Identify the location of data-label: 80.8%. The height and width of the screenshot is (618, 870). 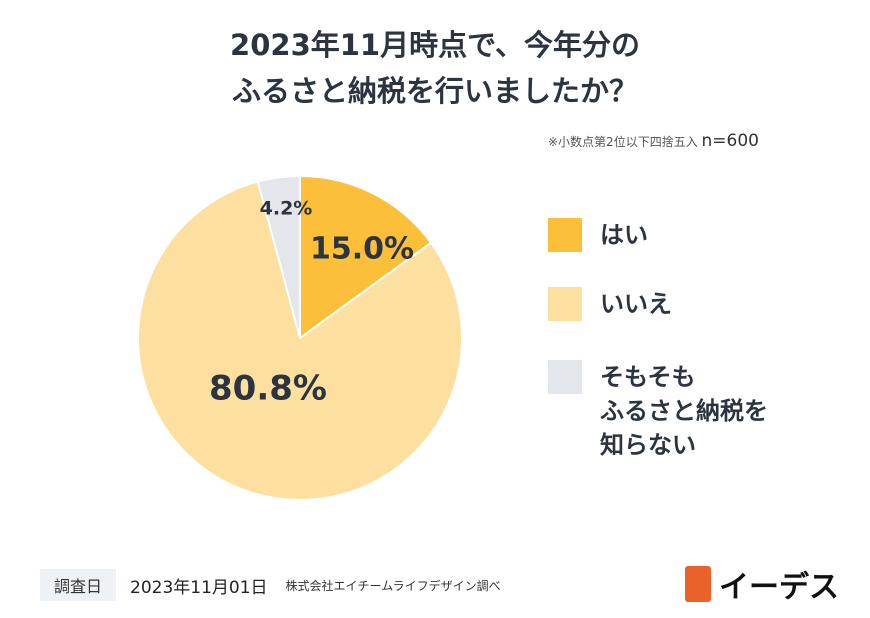
(268, 389).